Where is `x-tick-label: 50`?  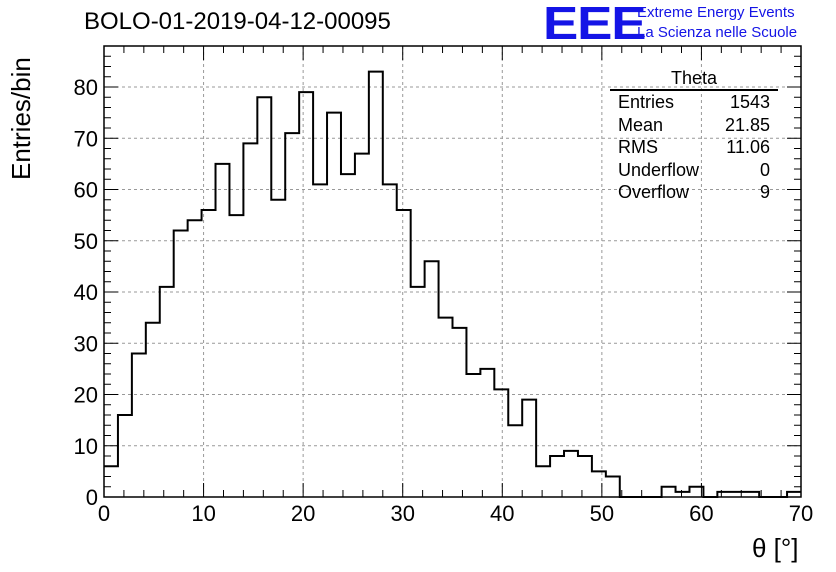
x-tick-label: 50 is located at coordinates (602, 513).